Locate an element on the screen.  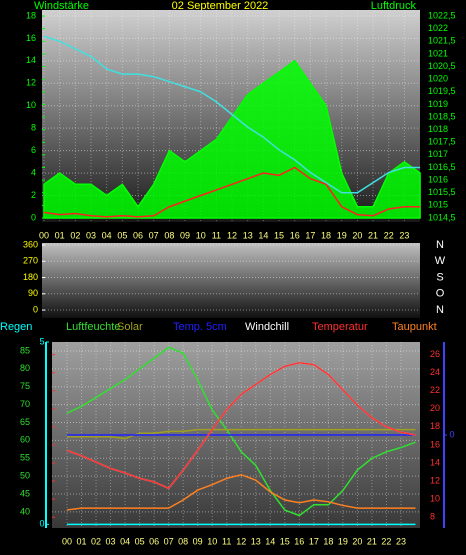
legend-entry: Luftfeuchte is located at coordinates (93, 327).